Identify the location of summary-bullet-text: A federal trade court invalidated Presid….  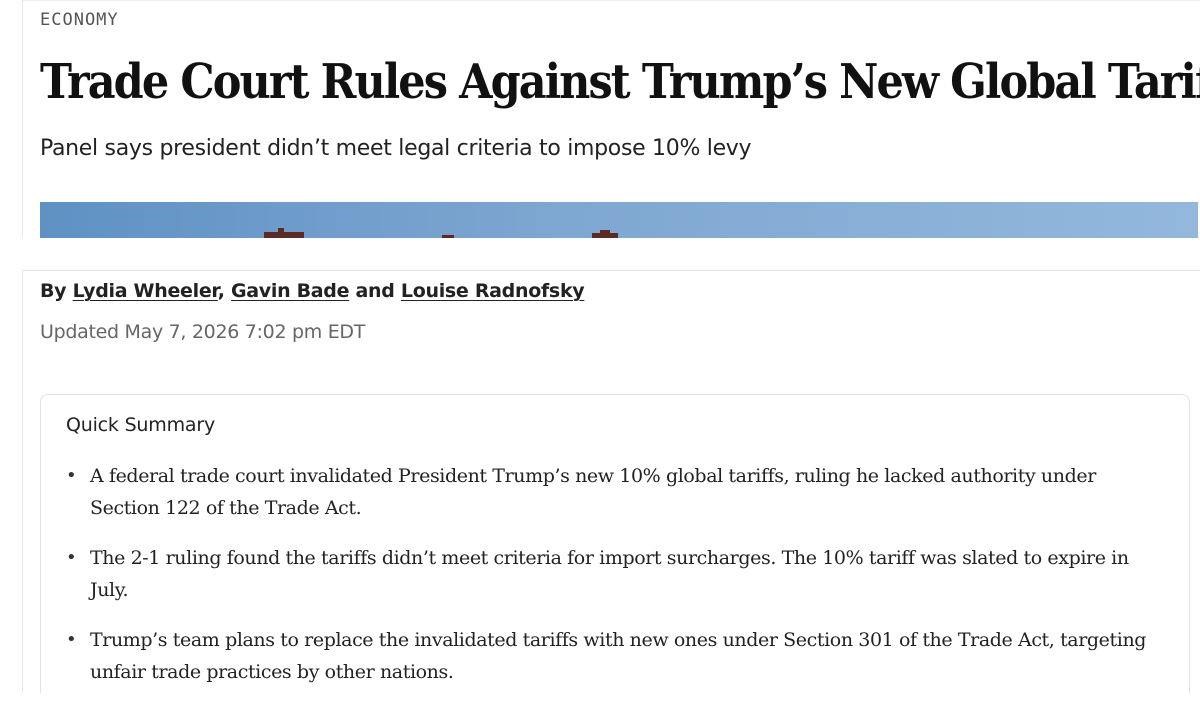
(593, 492).